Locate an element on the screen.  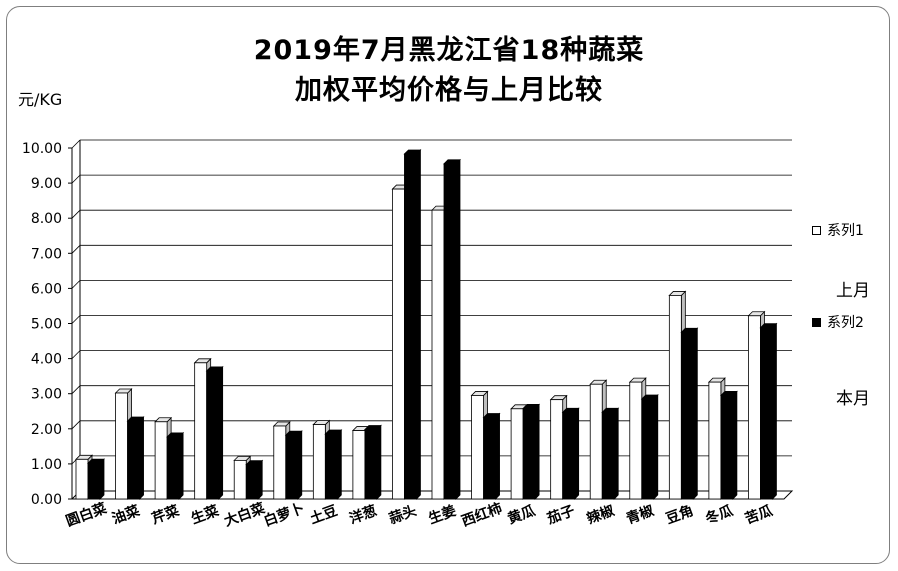
x-category-label: 青椒 is located at coordinates (640, 515).